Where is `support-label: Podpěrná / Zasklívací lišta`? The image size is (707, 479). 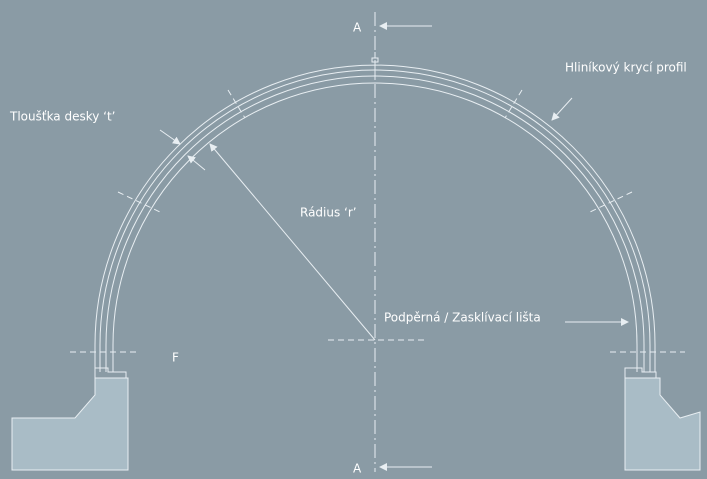 support-label: Podpěrná / Zasklívací lišta is located at coordinates (462, 318).